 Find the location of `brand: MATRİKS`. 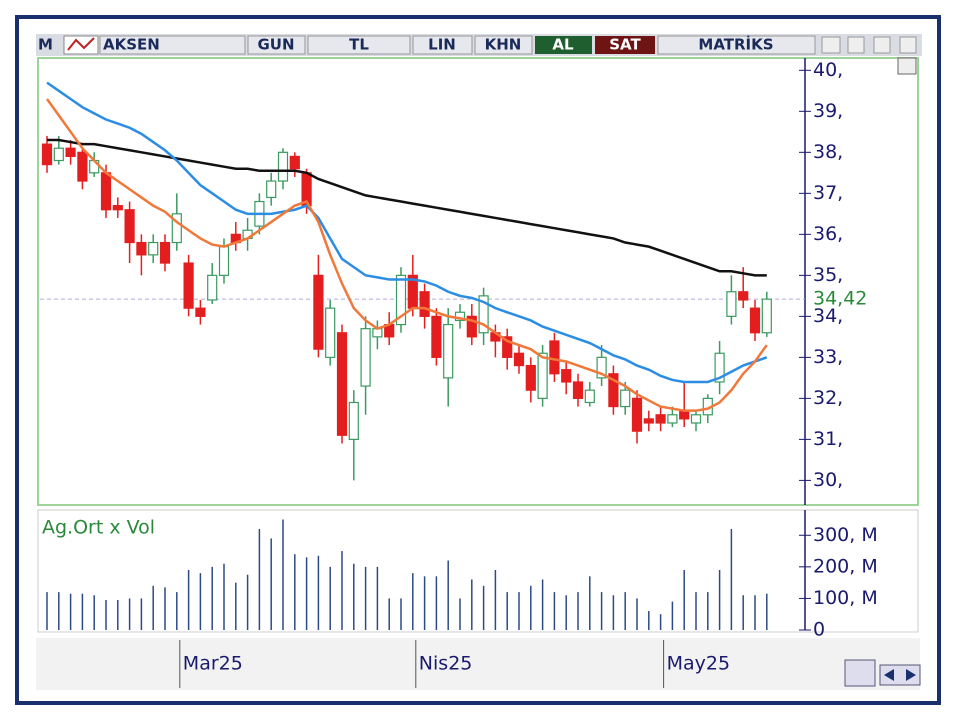

brand: MATRİKS is located at coordinates (735, 44).